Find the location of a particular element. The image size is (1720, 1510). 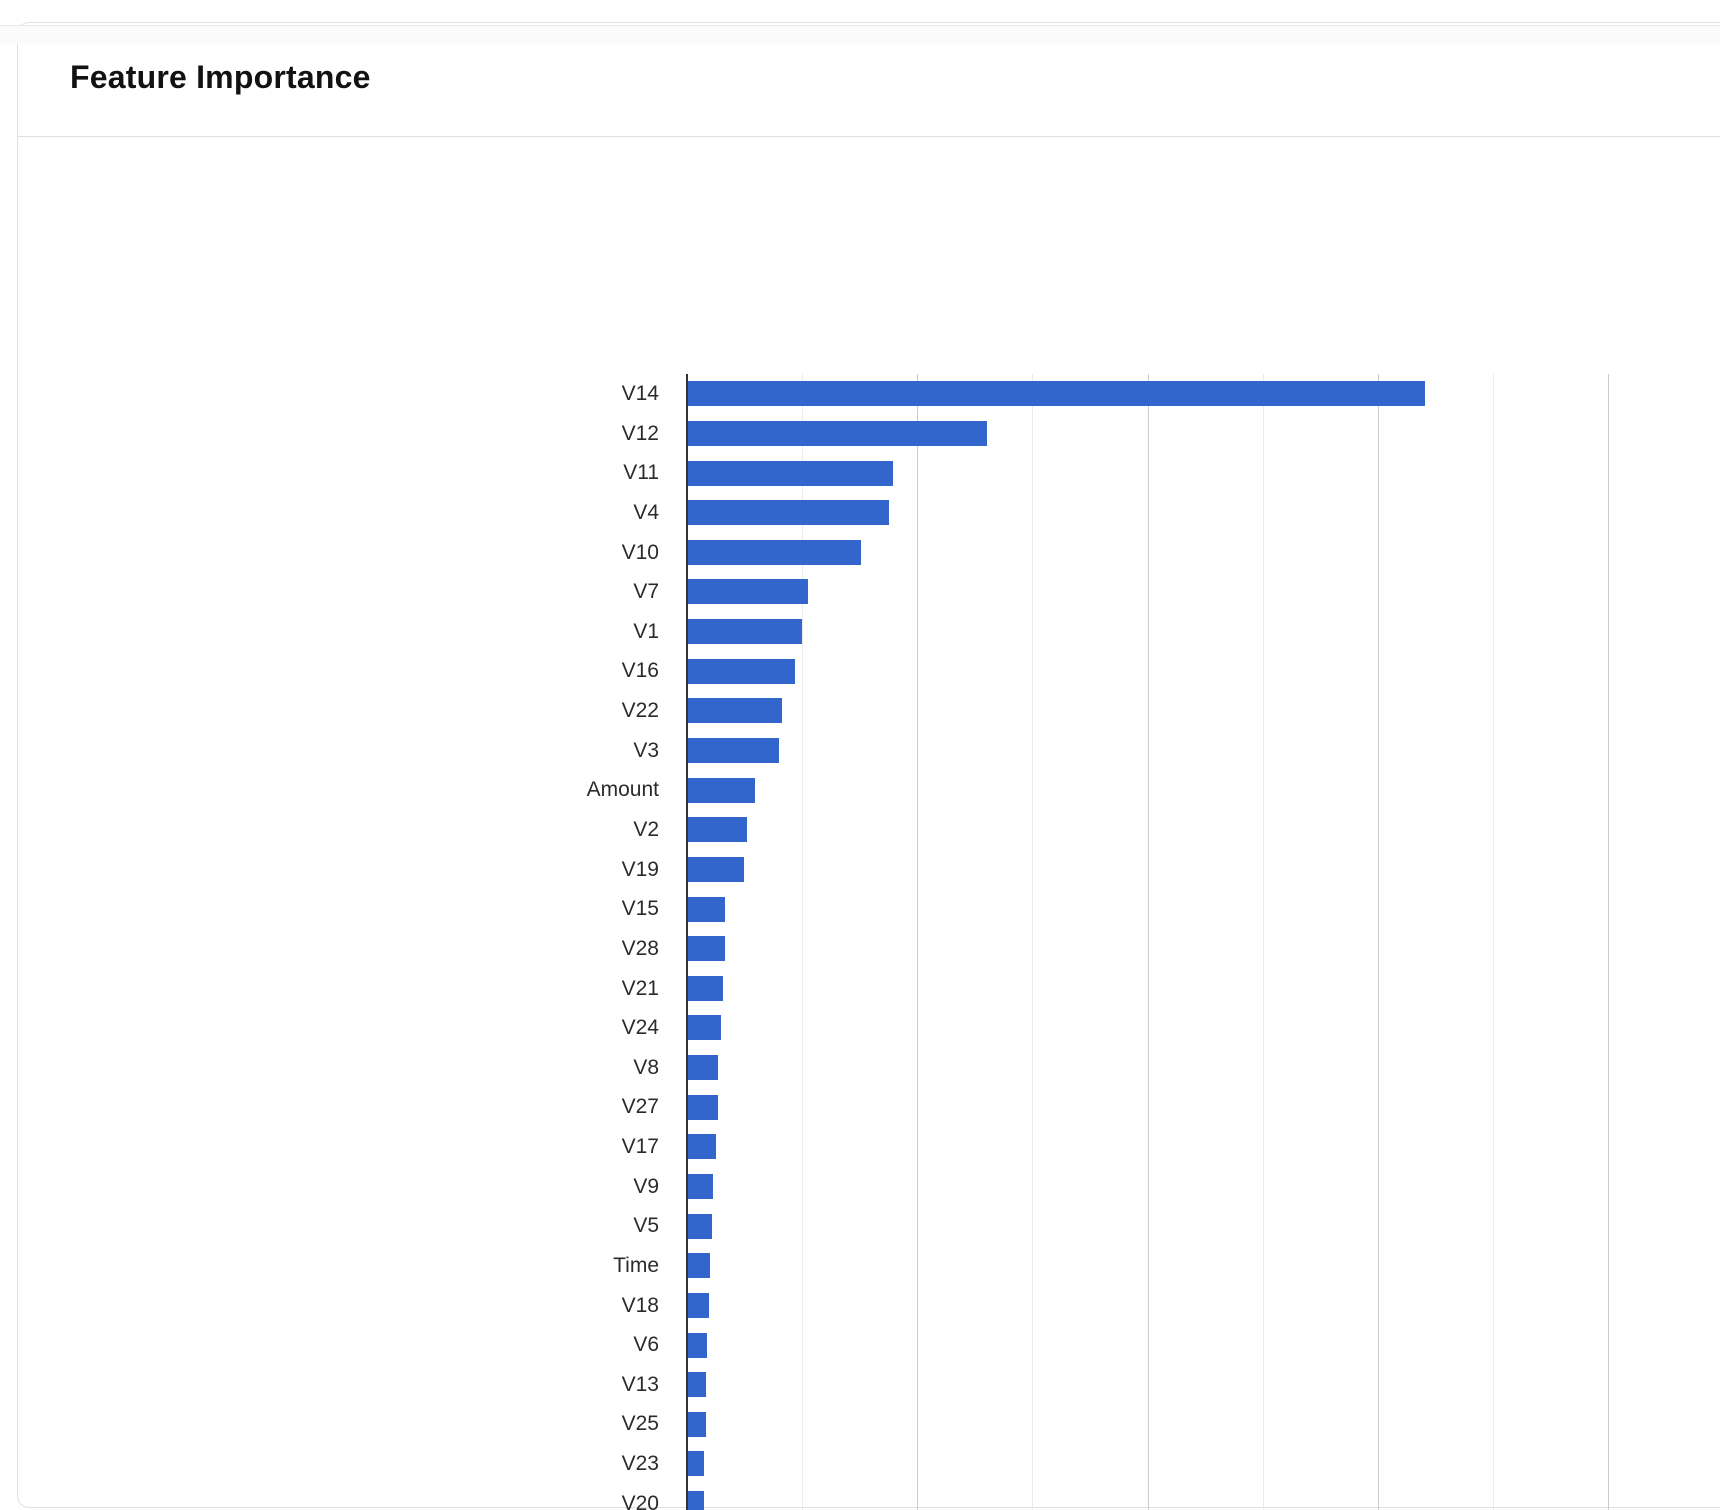

bar-v5 is located at coordinates (700, 1226).